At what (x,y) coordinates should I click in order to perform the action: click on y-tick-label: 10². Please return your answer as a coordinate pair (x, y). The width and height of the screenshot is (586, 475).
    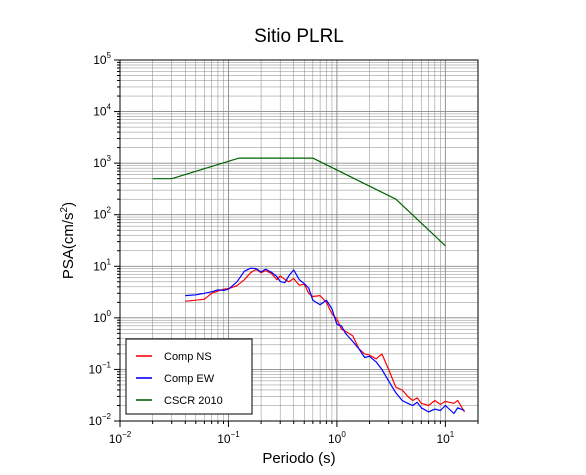
    Looking at the image, I should click on (102, 214).